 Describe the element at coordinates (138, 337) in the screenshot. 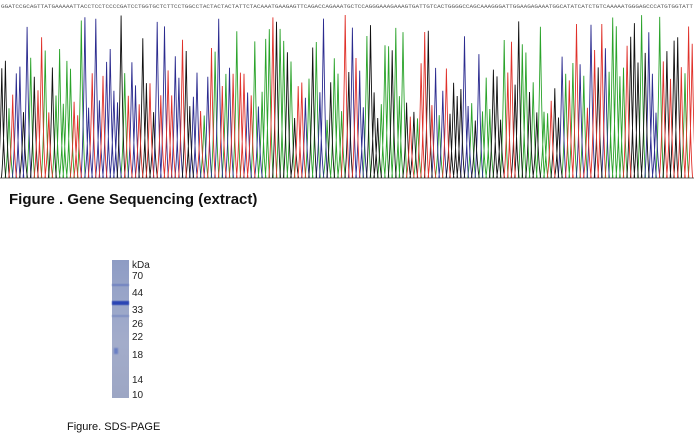

I see `marker-label: 22` at that location.